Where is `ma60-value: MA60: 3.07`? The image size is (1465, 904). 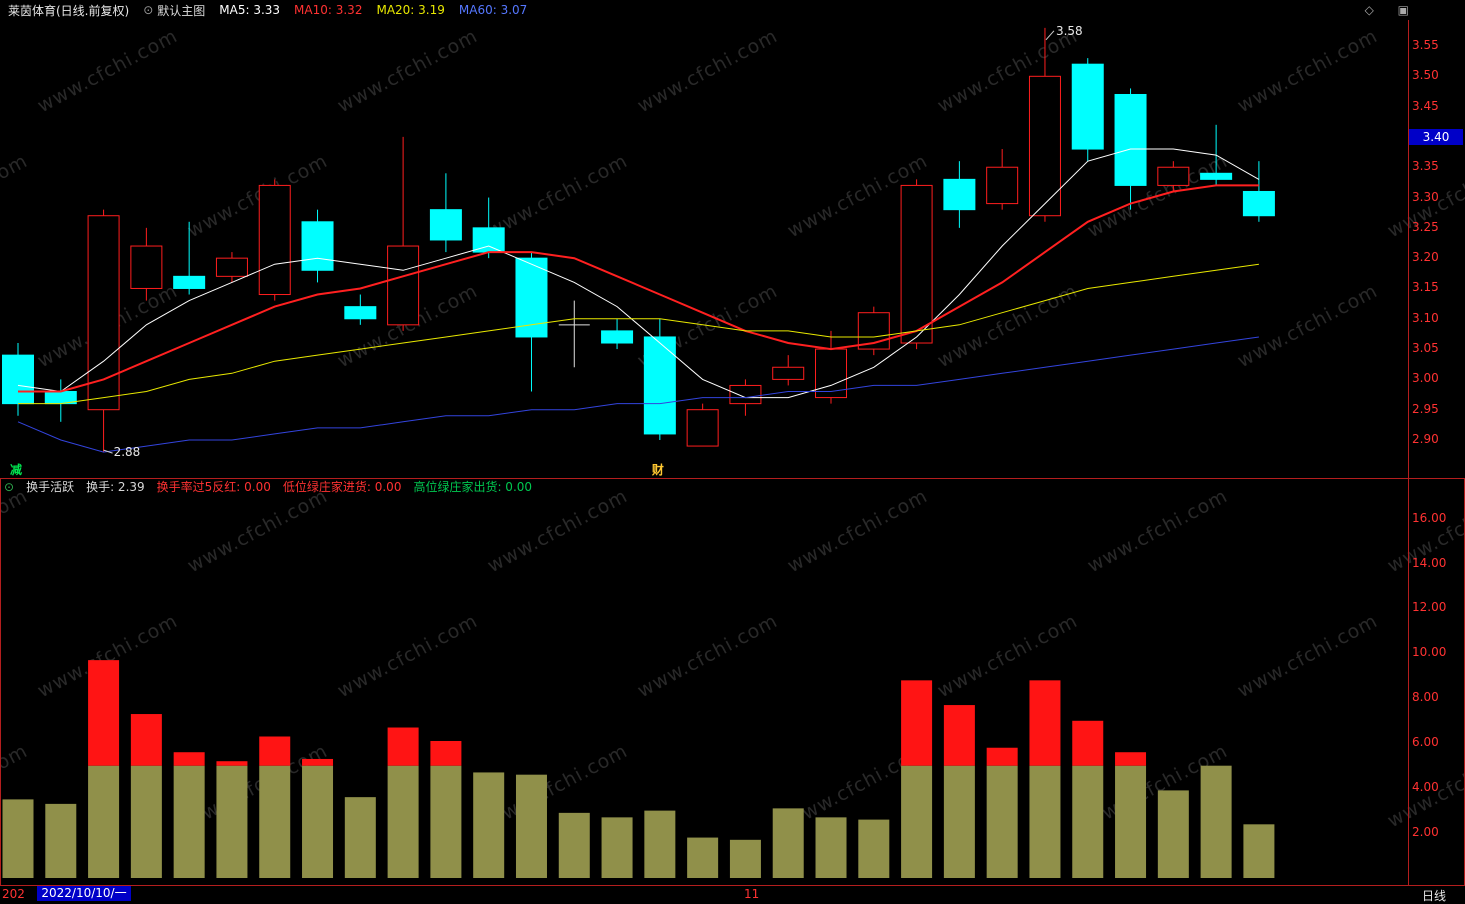 ma60-value: MA60: 3.07 is located at coordinates (493, 10).